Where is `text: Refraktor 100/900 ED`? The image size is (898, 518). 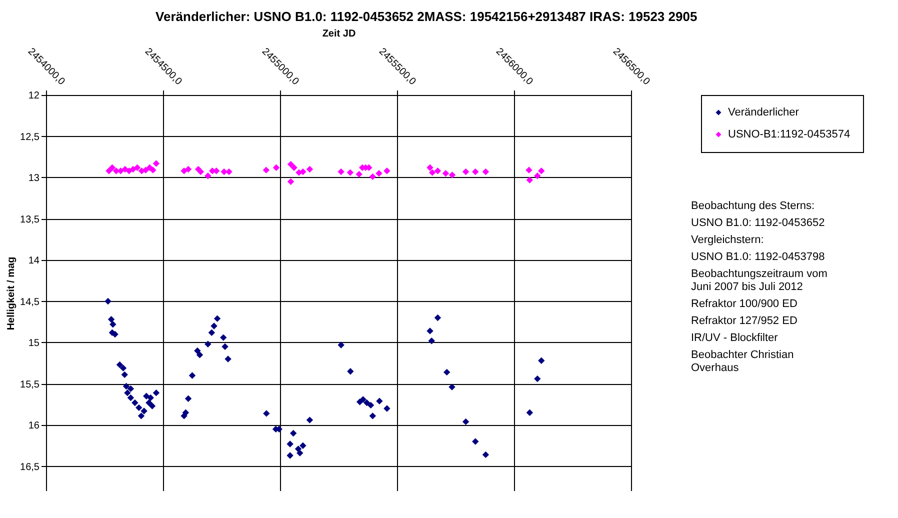
text: Refraktor 100/900 ED is located at coordinates (744, 304).